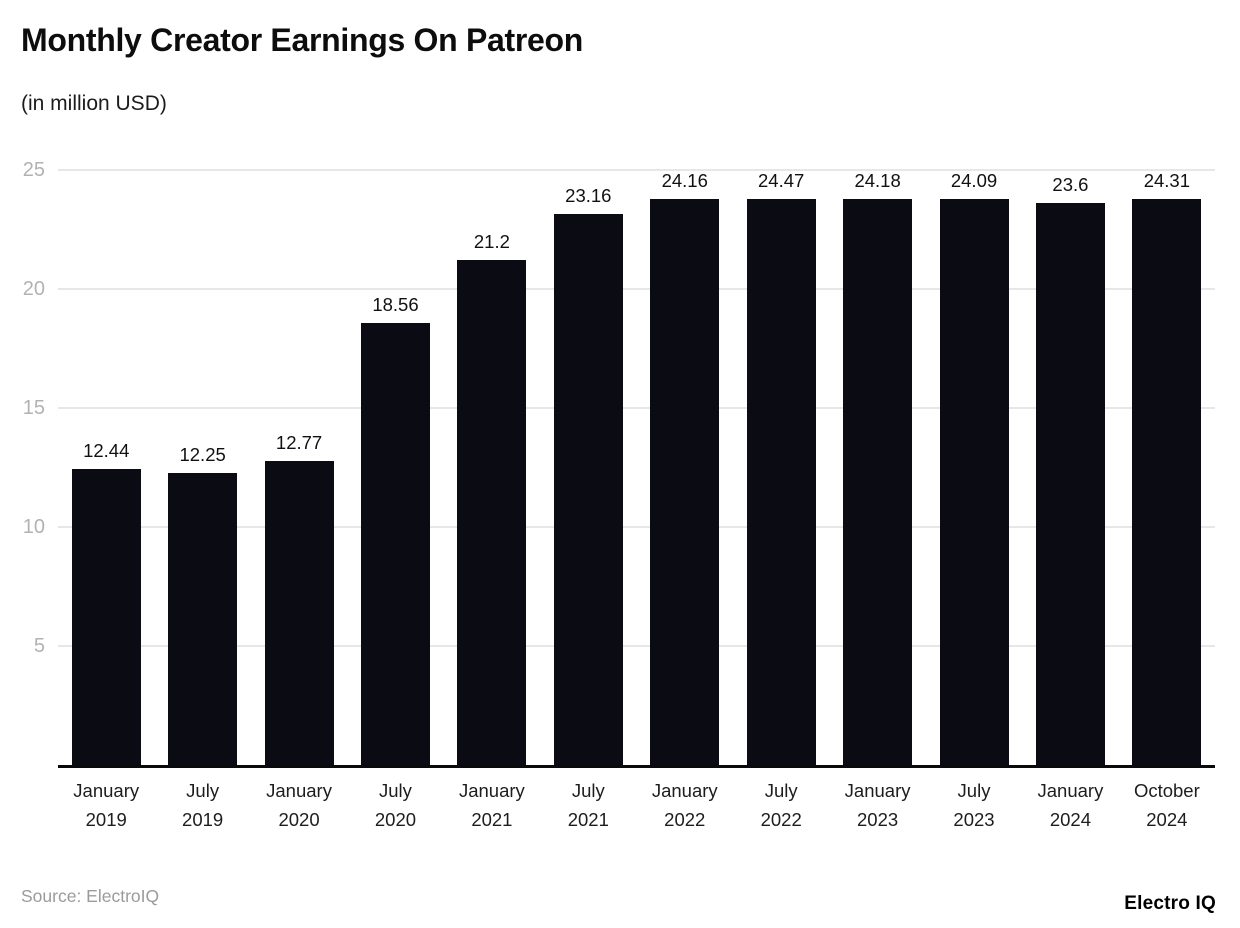 The width and height of the screenshot is (1240, 928). What do you see at coordinates (877, 180) in the screenshot?
I see `bar-value-label: 24.18` at bounding box center [877, 180].